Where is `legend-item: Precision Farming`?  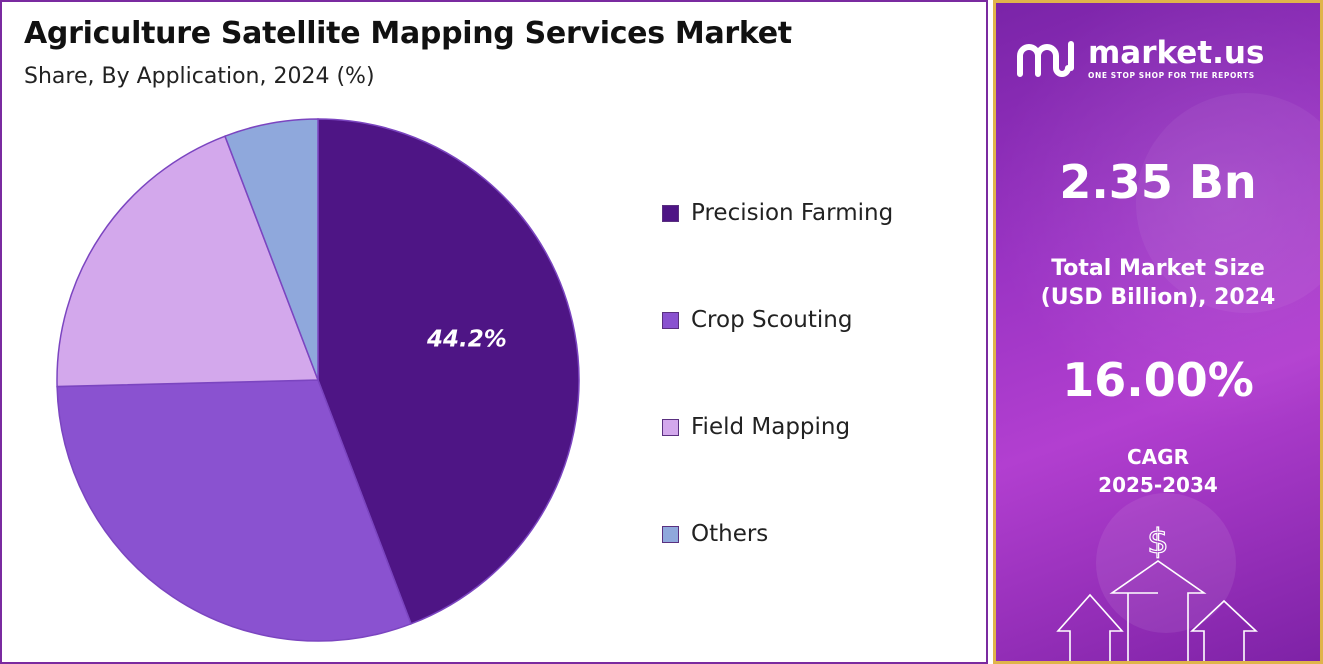 legend-item: Precision Farming is located at coordinates (777, 213).